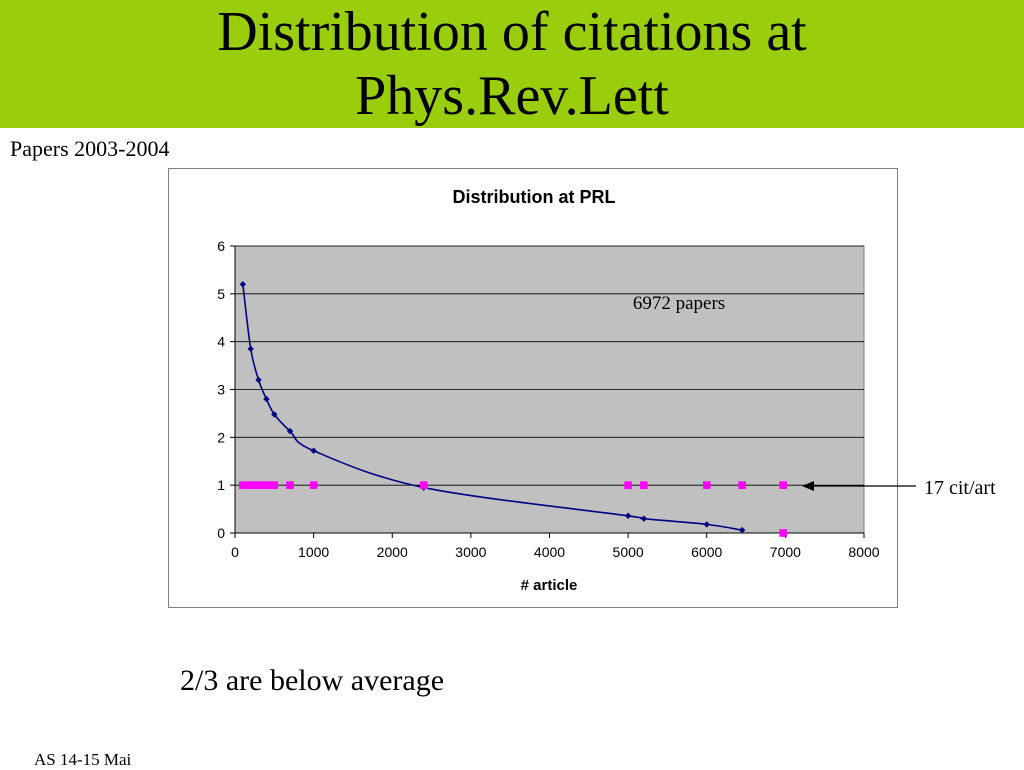 The image size is (1024, 770). I want to click on y-axis: 0 1 2 3 4 5 6, so click(226, 389).